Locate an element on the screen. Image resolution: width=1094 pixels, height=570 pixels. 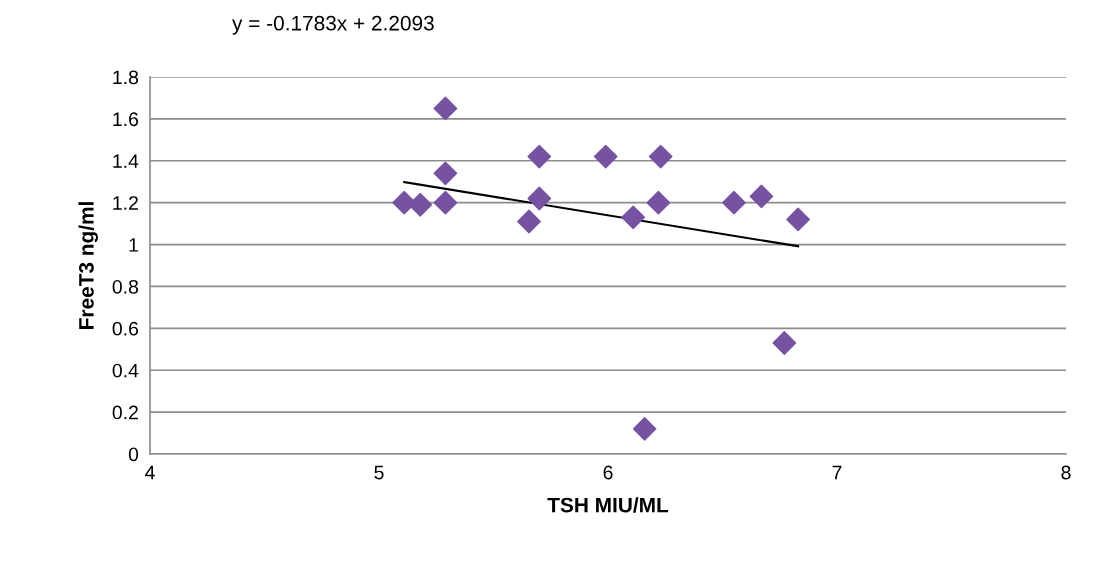
y-axis-title: FreeT3 ng/ml is located at coordinates (88, 265).